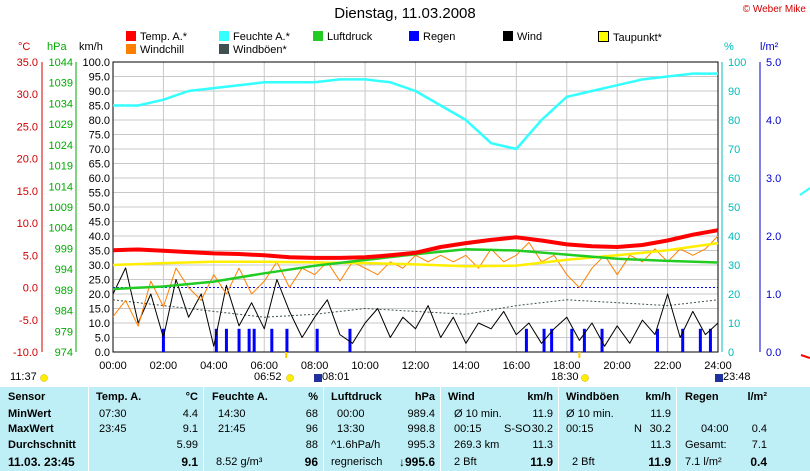 The width and height of the screenshot is (810, 471). What do you see at coordinates (415, 244) in the screenshot?
I see `series-temp` at bounding box center [415, 244].